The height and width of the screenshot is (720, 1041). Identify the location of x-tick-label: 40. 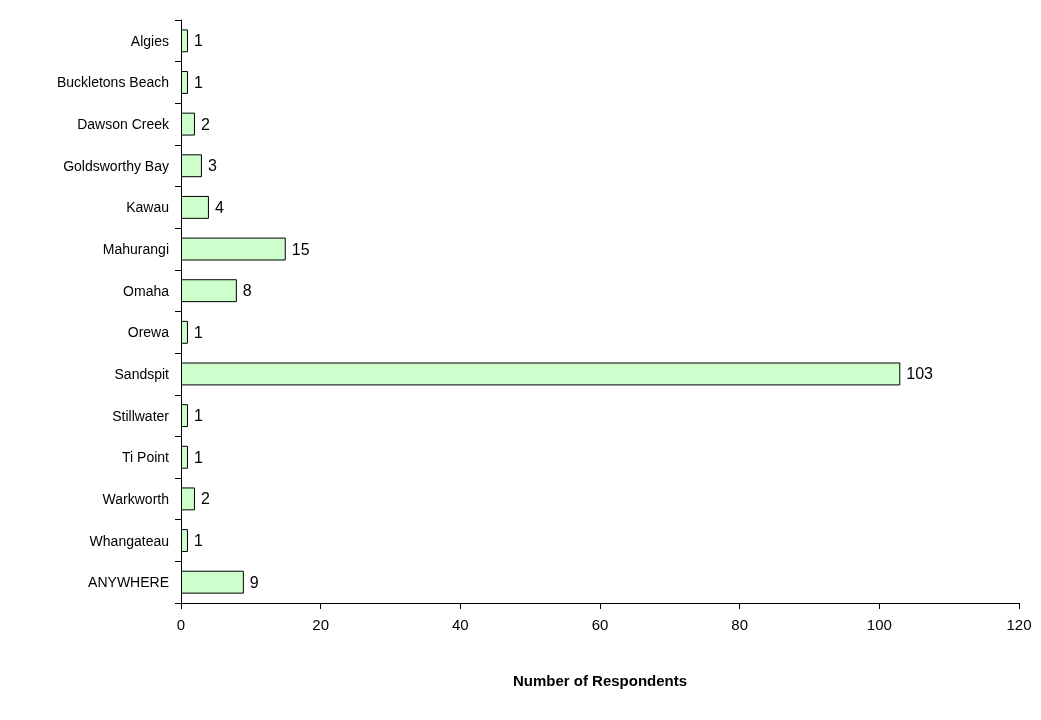
(460, 624).